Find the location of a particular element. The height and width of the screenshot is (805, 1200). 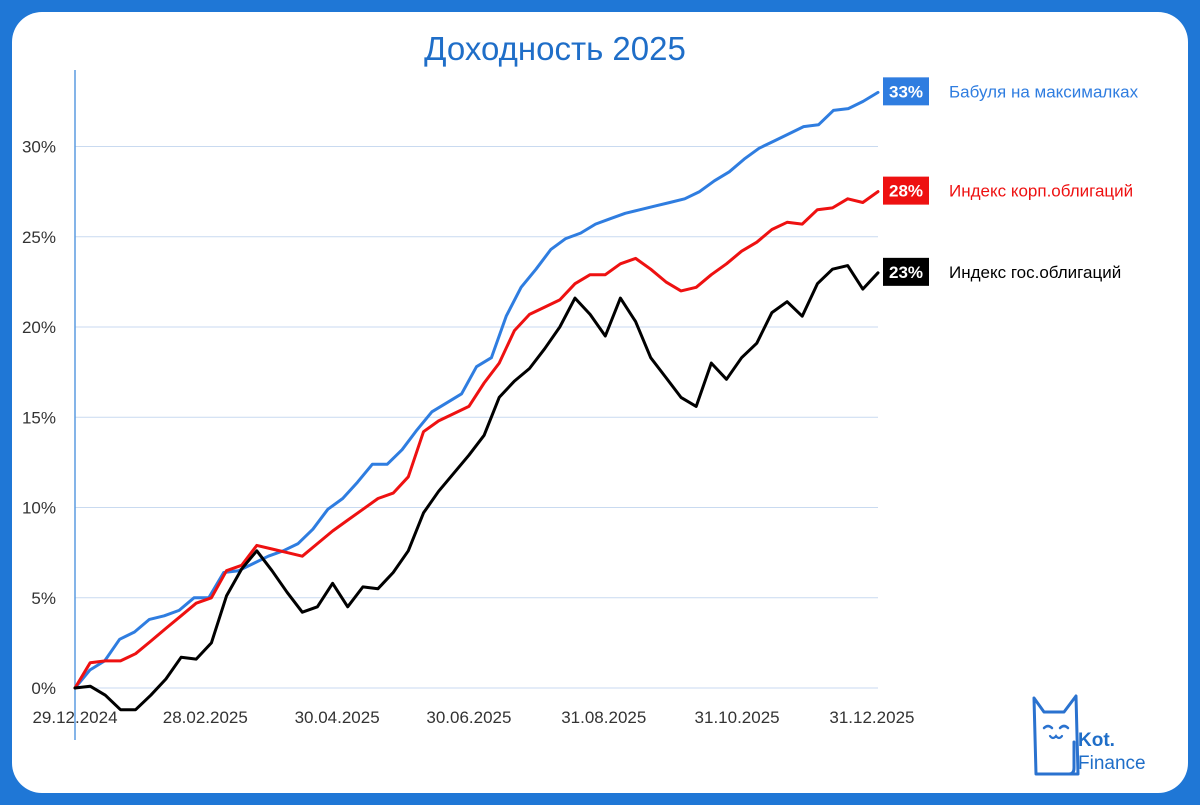

x-tick-label: 29.12.2024 is located at coordinates (74, 717).